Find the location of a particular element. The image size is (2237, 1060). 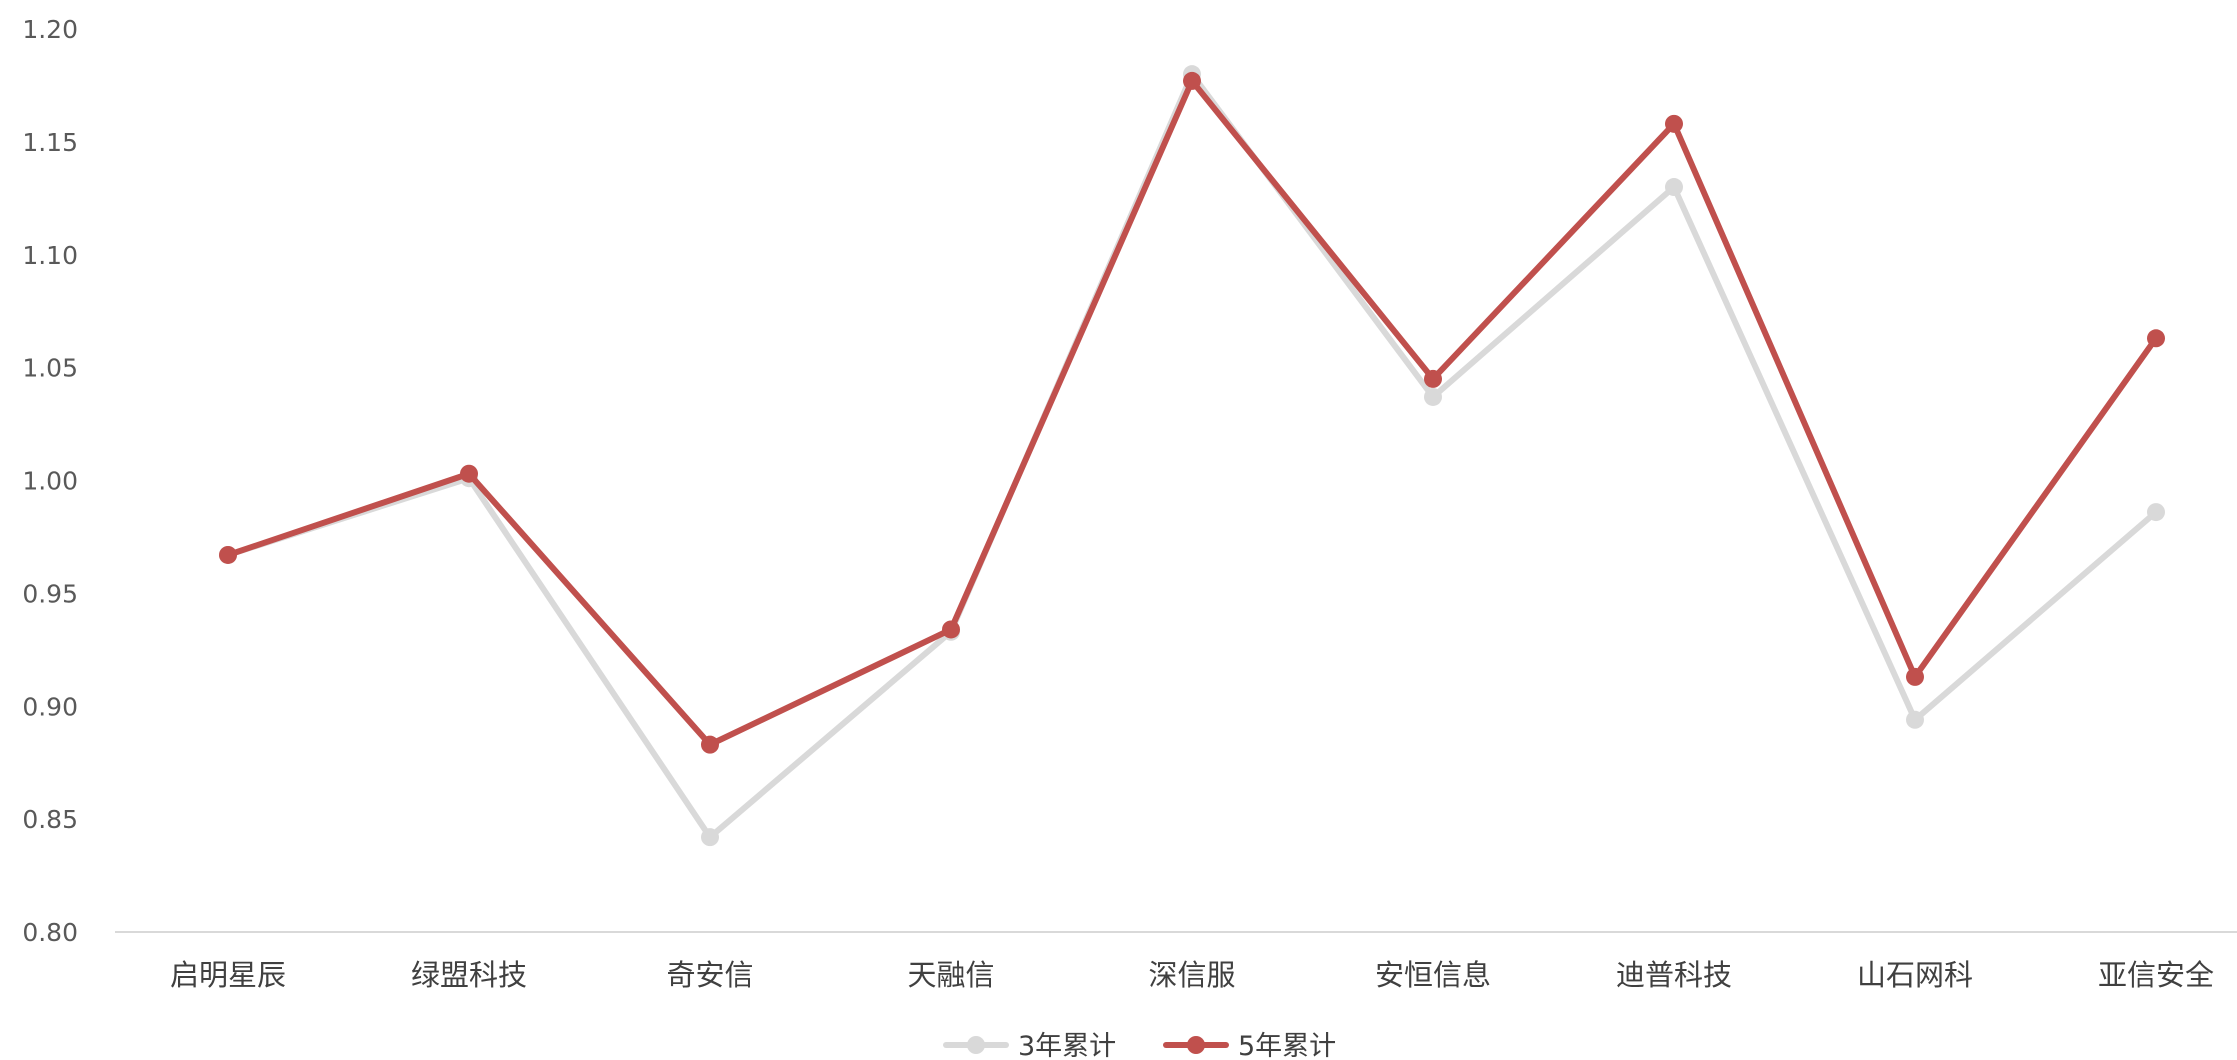

x-tick-label: 亚信安全 is located at coordinates (2156, 975).